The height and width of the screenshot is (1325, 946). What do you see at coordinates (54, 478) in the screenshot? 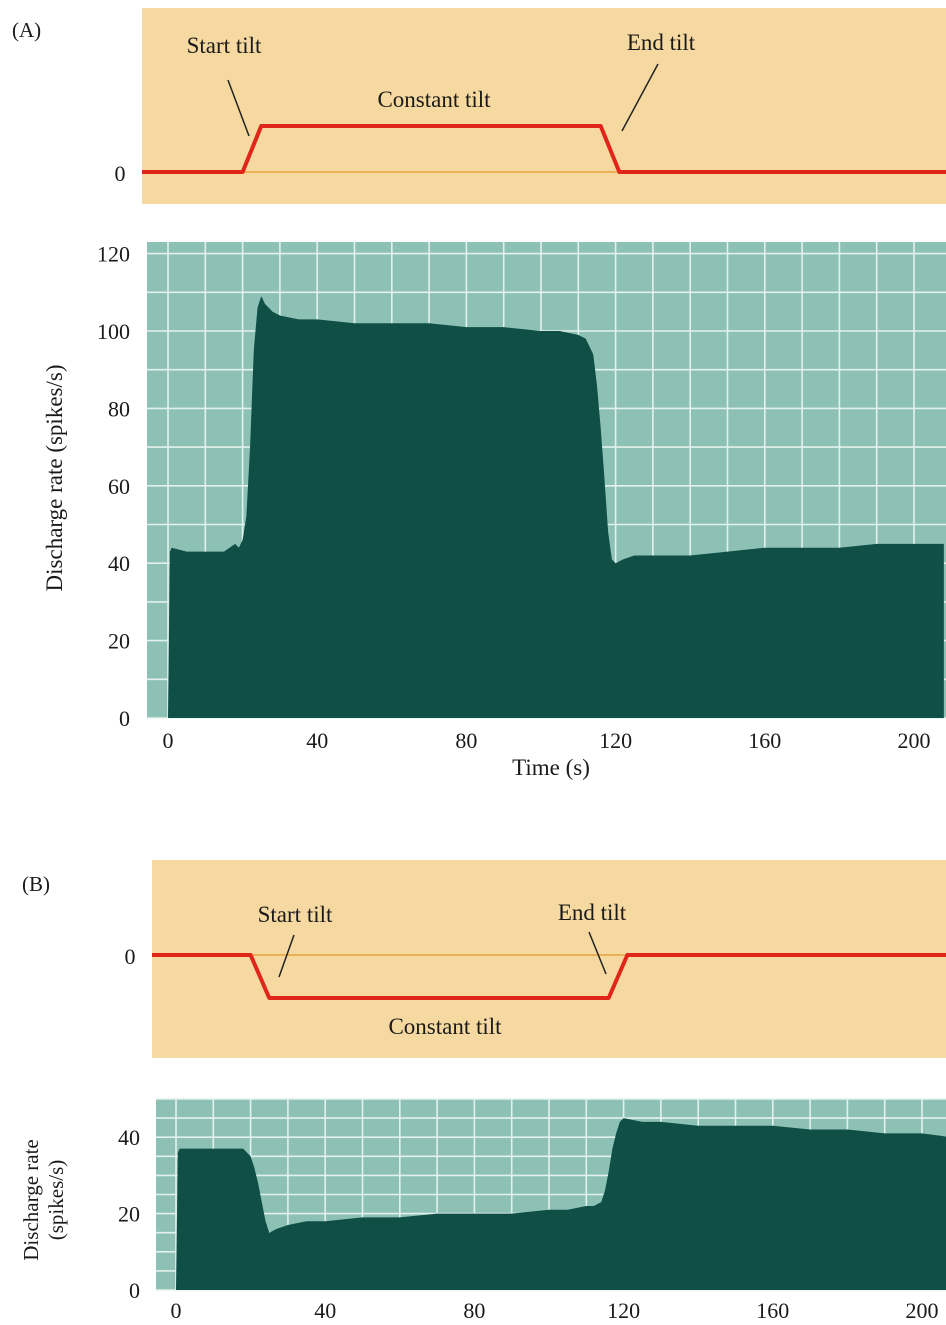
I see `y-axis-label-a: Discharge rate (spikes/s)` at bounding box center [54, 478].